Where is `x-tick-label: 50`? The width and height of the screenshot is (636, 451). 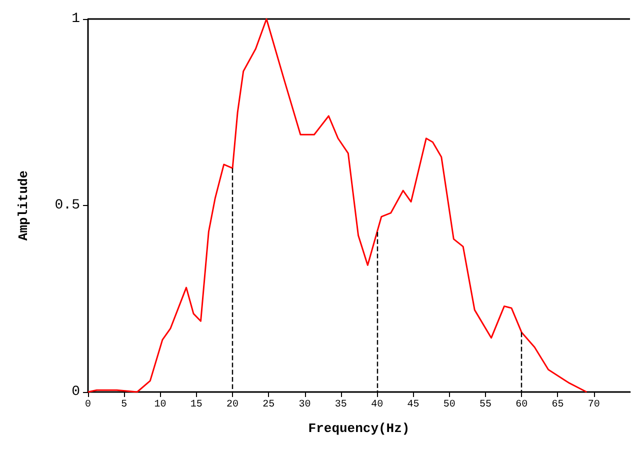
x-tick-label: 50 is located at coordinates (449, 405).